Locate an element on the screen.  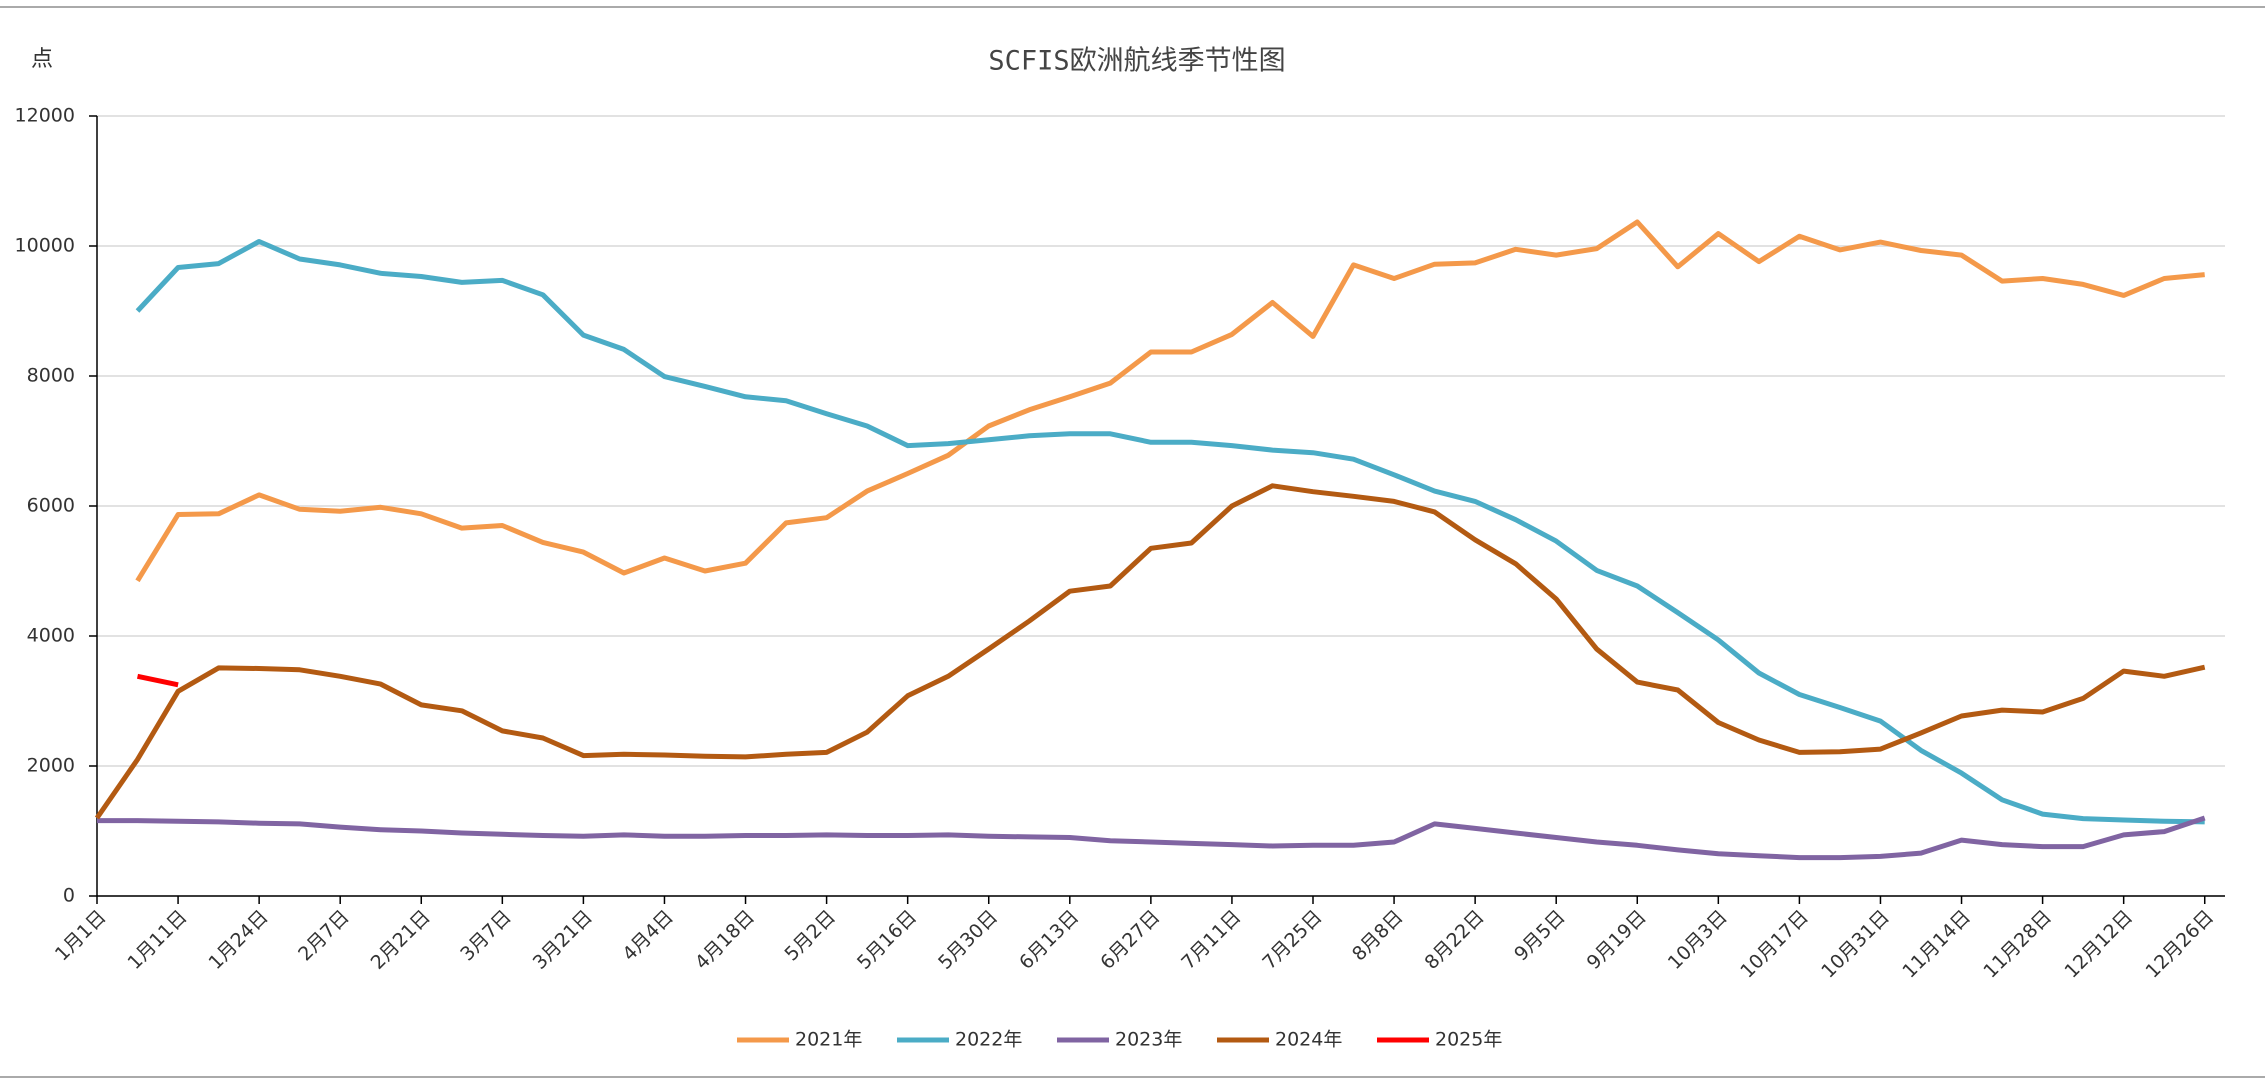
x-tick-label: 4月4日 is located at coordinates (648, 936).